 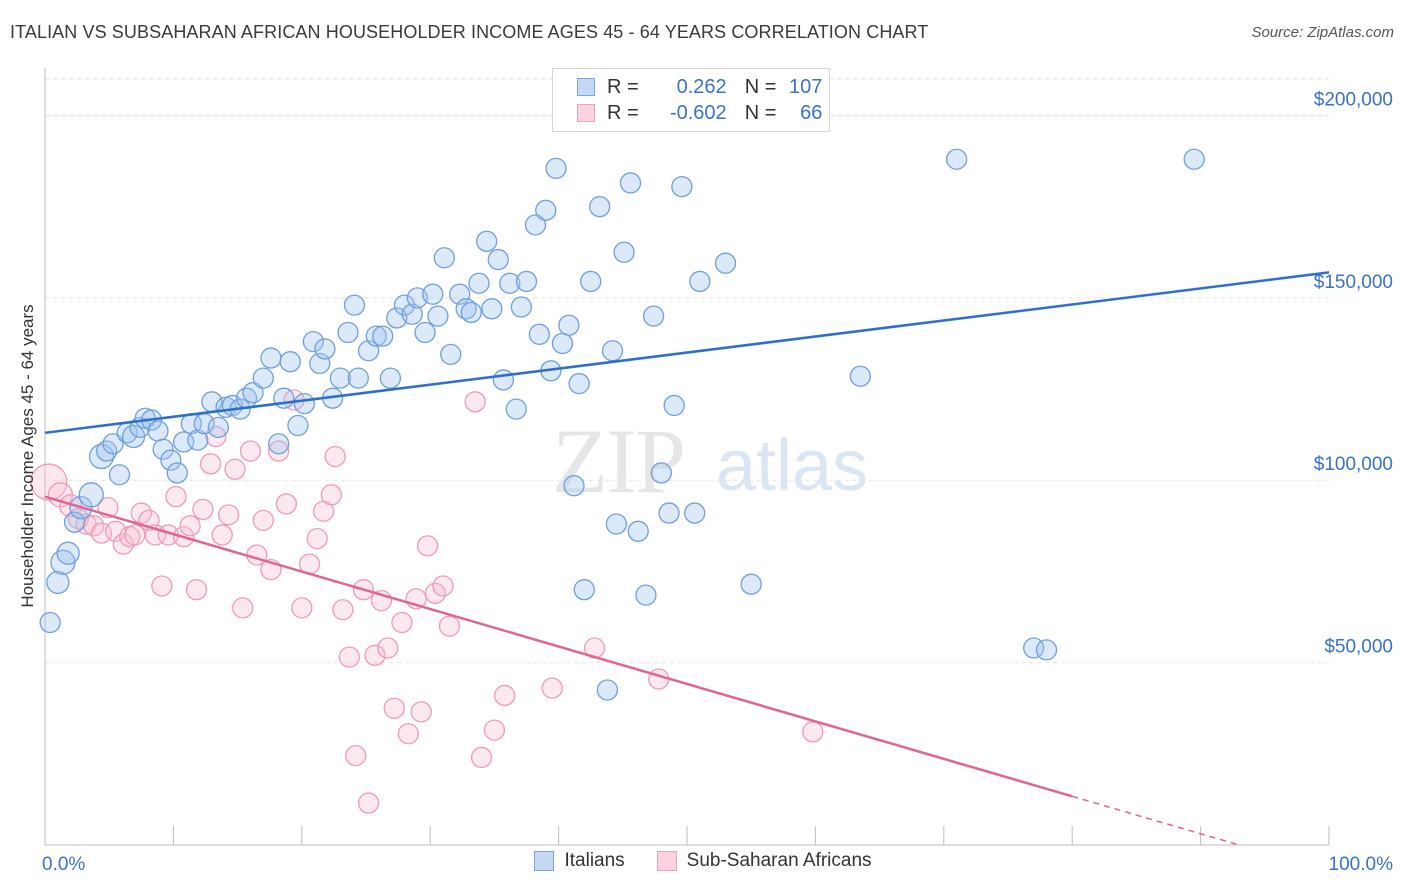 What do you see at coordinates (544, 861) in the screenshot?
I see `series-legend-swatch-italians` at bounding box center [544, 861].